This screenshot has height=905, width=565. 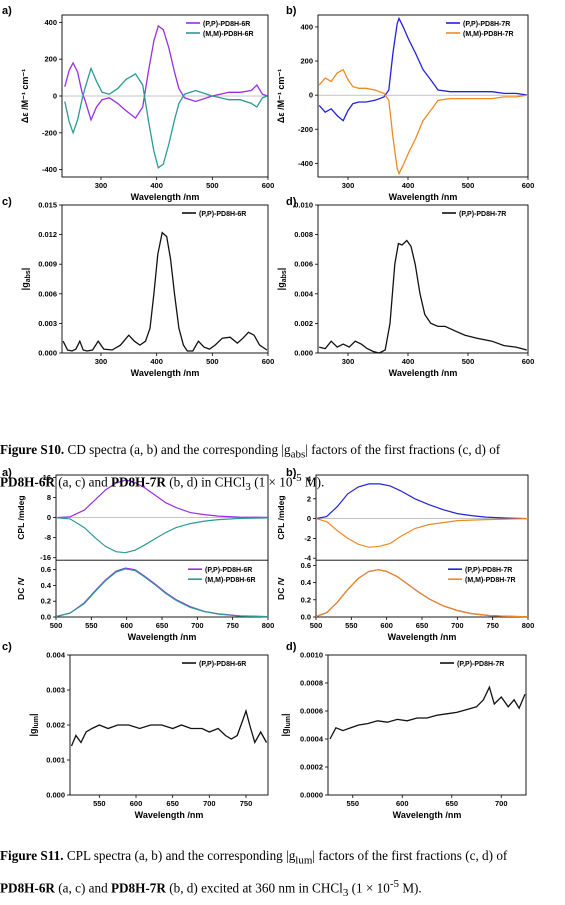 What do you see at coordinates (306, 565) in the screenshot?
I see `y2-tick-label: 0.6` at bounding box center [306, 565].